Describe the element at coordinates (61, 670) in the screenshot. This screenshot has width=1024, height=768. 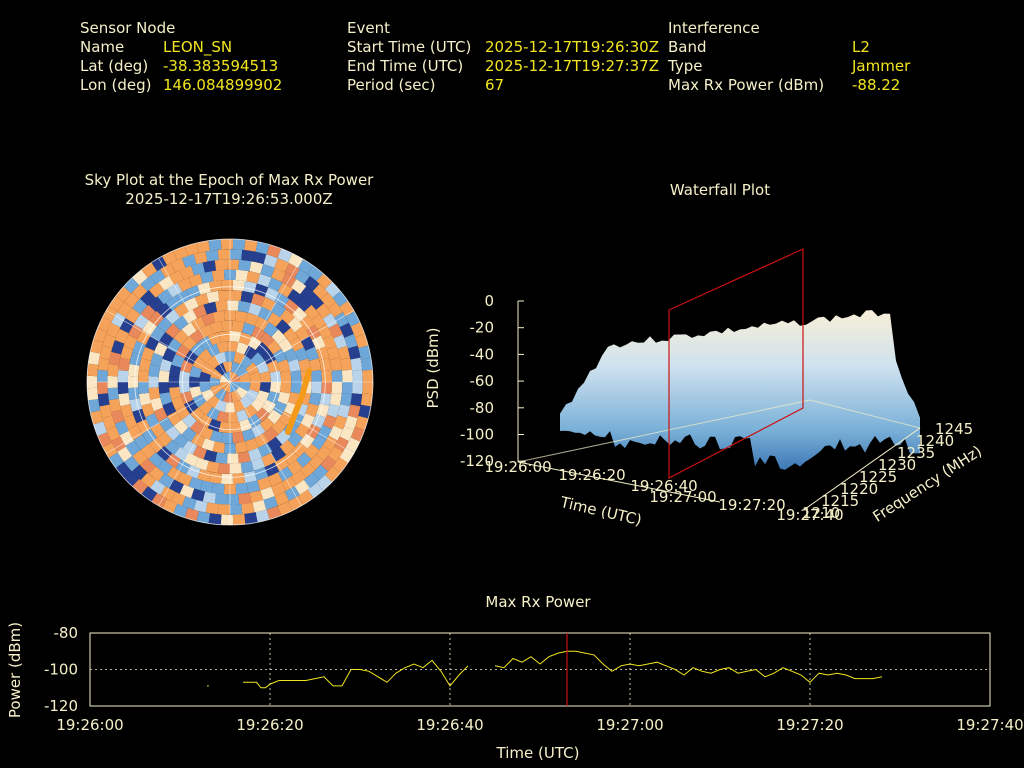
I see `y-tick-label: -100` at that location.